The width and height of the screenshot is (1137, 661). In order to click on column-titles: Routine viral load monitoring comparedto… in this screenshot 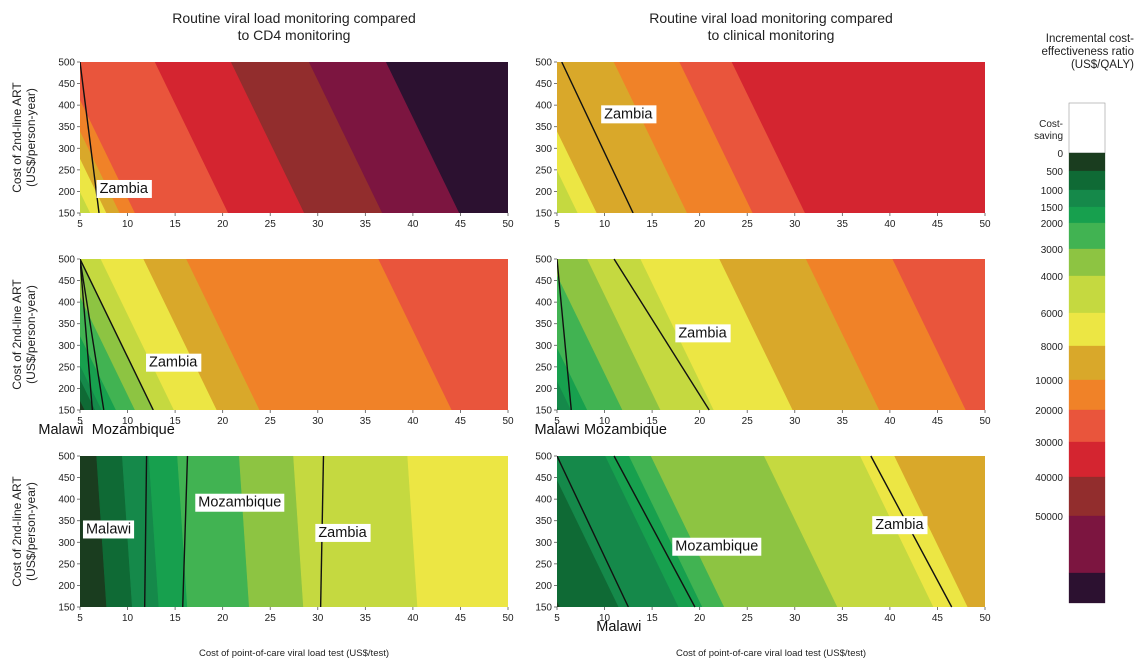, I will do `click(532, 26)`.